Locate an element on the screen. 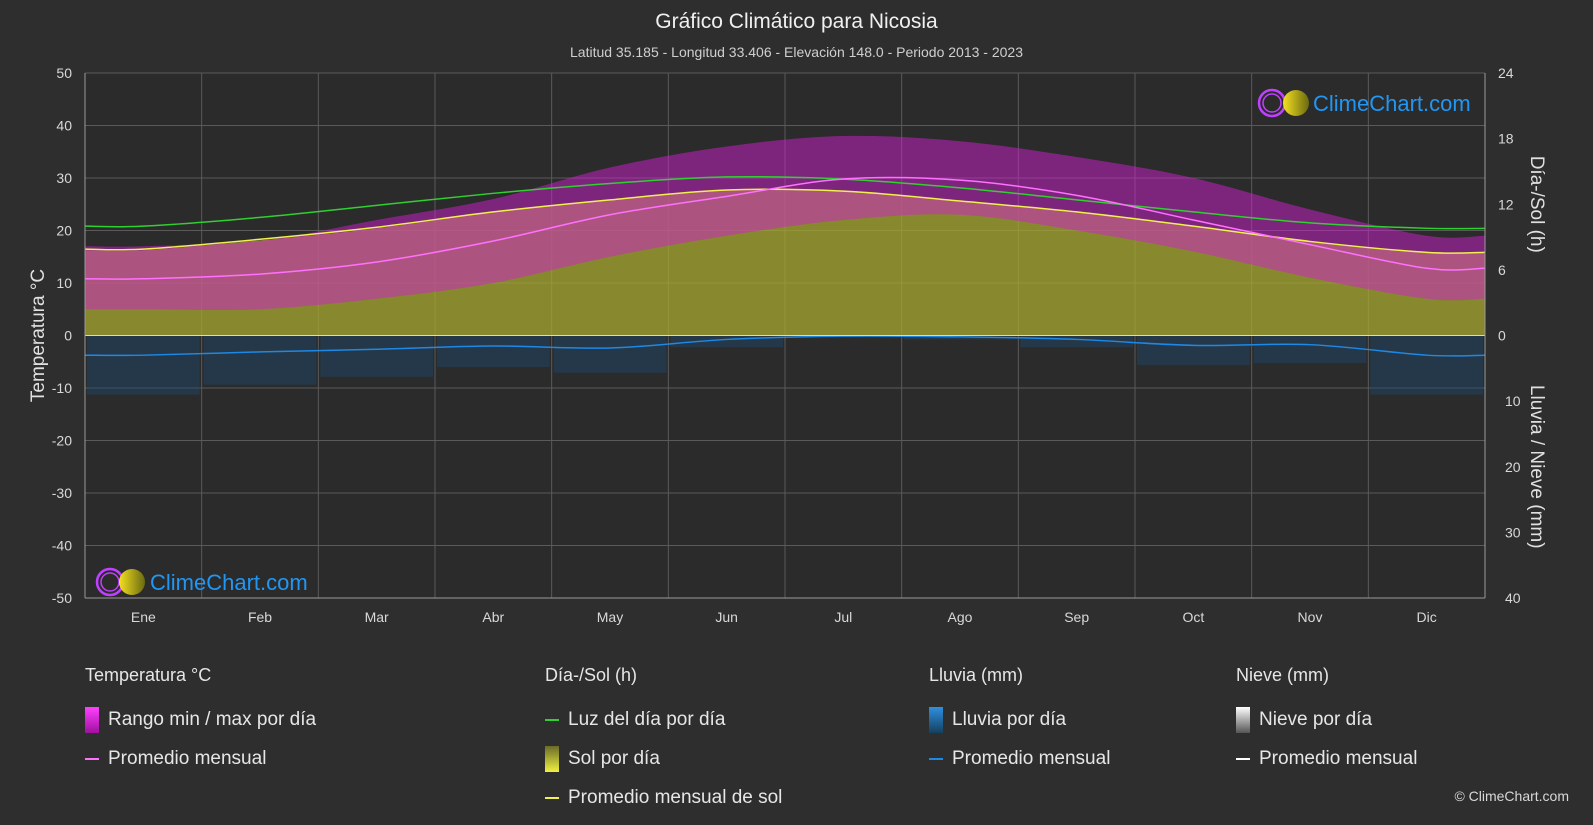 Image resolution: width=1593 pixels, height=825 pixels. left-tick-label: 50 is located at coordinates (64, 73).